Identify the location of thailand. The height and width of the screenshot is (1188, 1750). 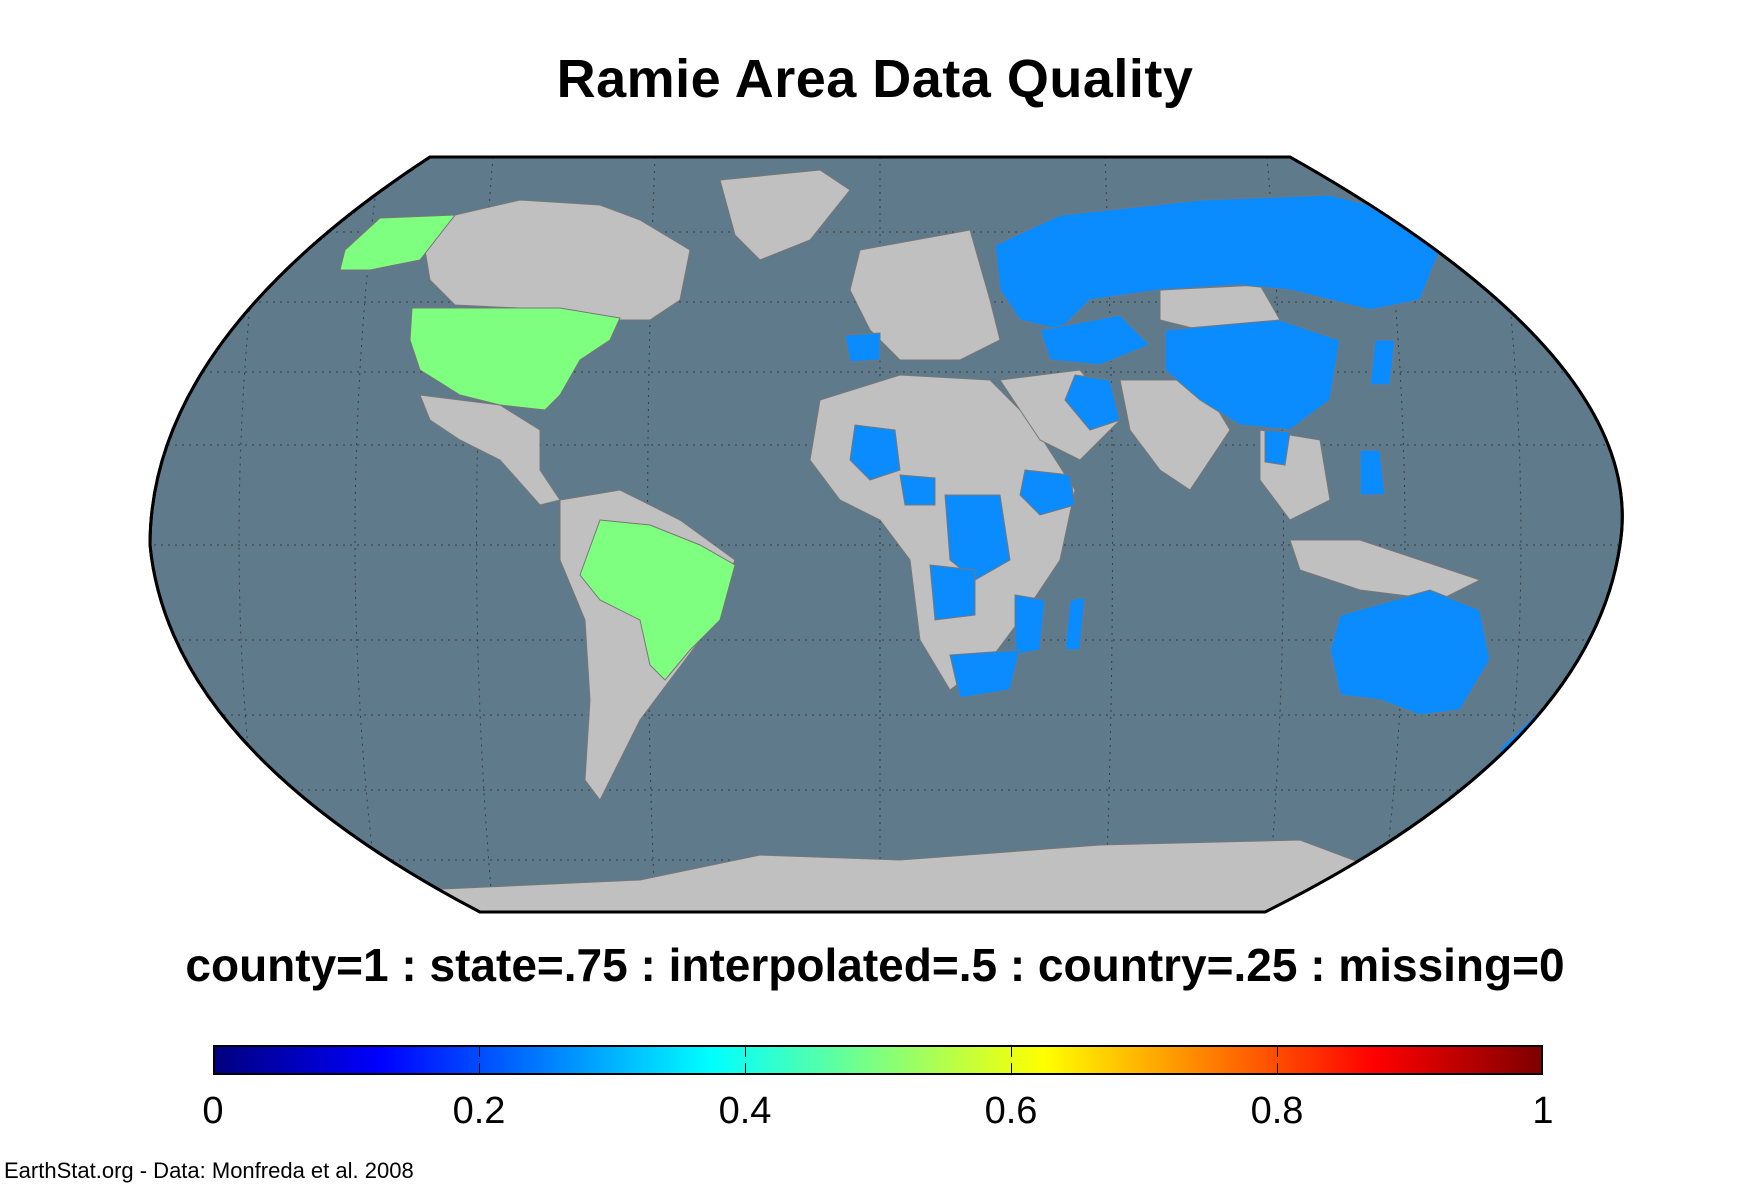
(1277, 447).